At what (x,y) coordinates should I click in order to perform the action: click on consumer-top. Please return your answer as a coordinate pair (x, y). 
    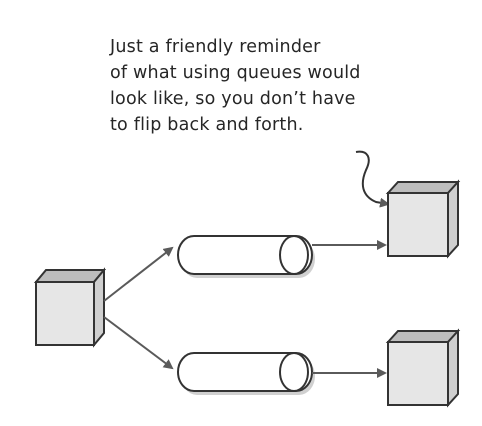
    Looking at the image, I should click on (423, 219).